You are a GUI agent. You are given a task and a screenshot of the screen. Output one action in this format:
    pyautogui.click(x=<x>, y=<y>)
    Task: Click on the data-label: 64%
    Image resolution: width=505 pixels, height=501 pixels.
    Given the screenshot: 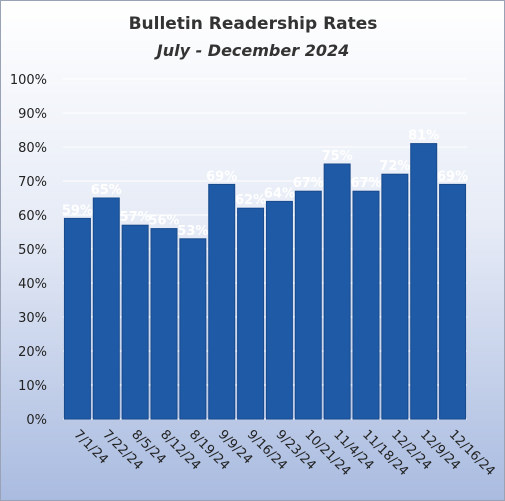 What is the action you would take?
    pyautogui.click(x=279, y=193)
    